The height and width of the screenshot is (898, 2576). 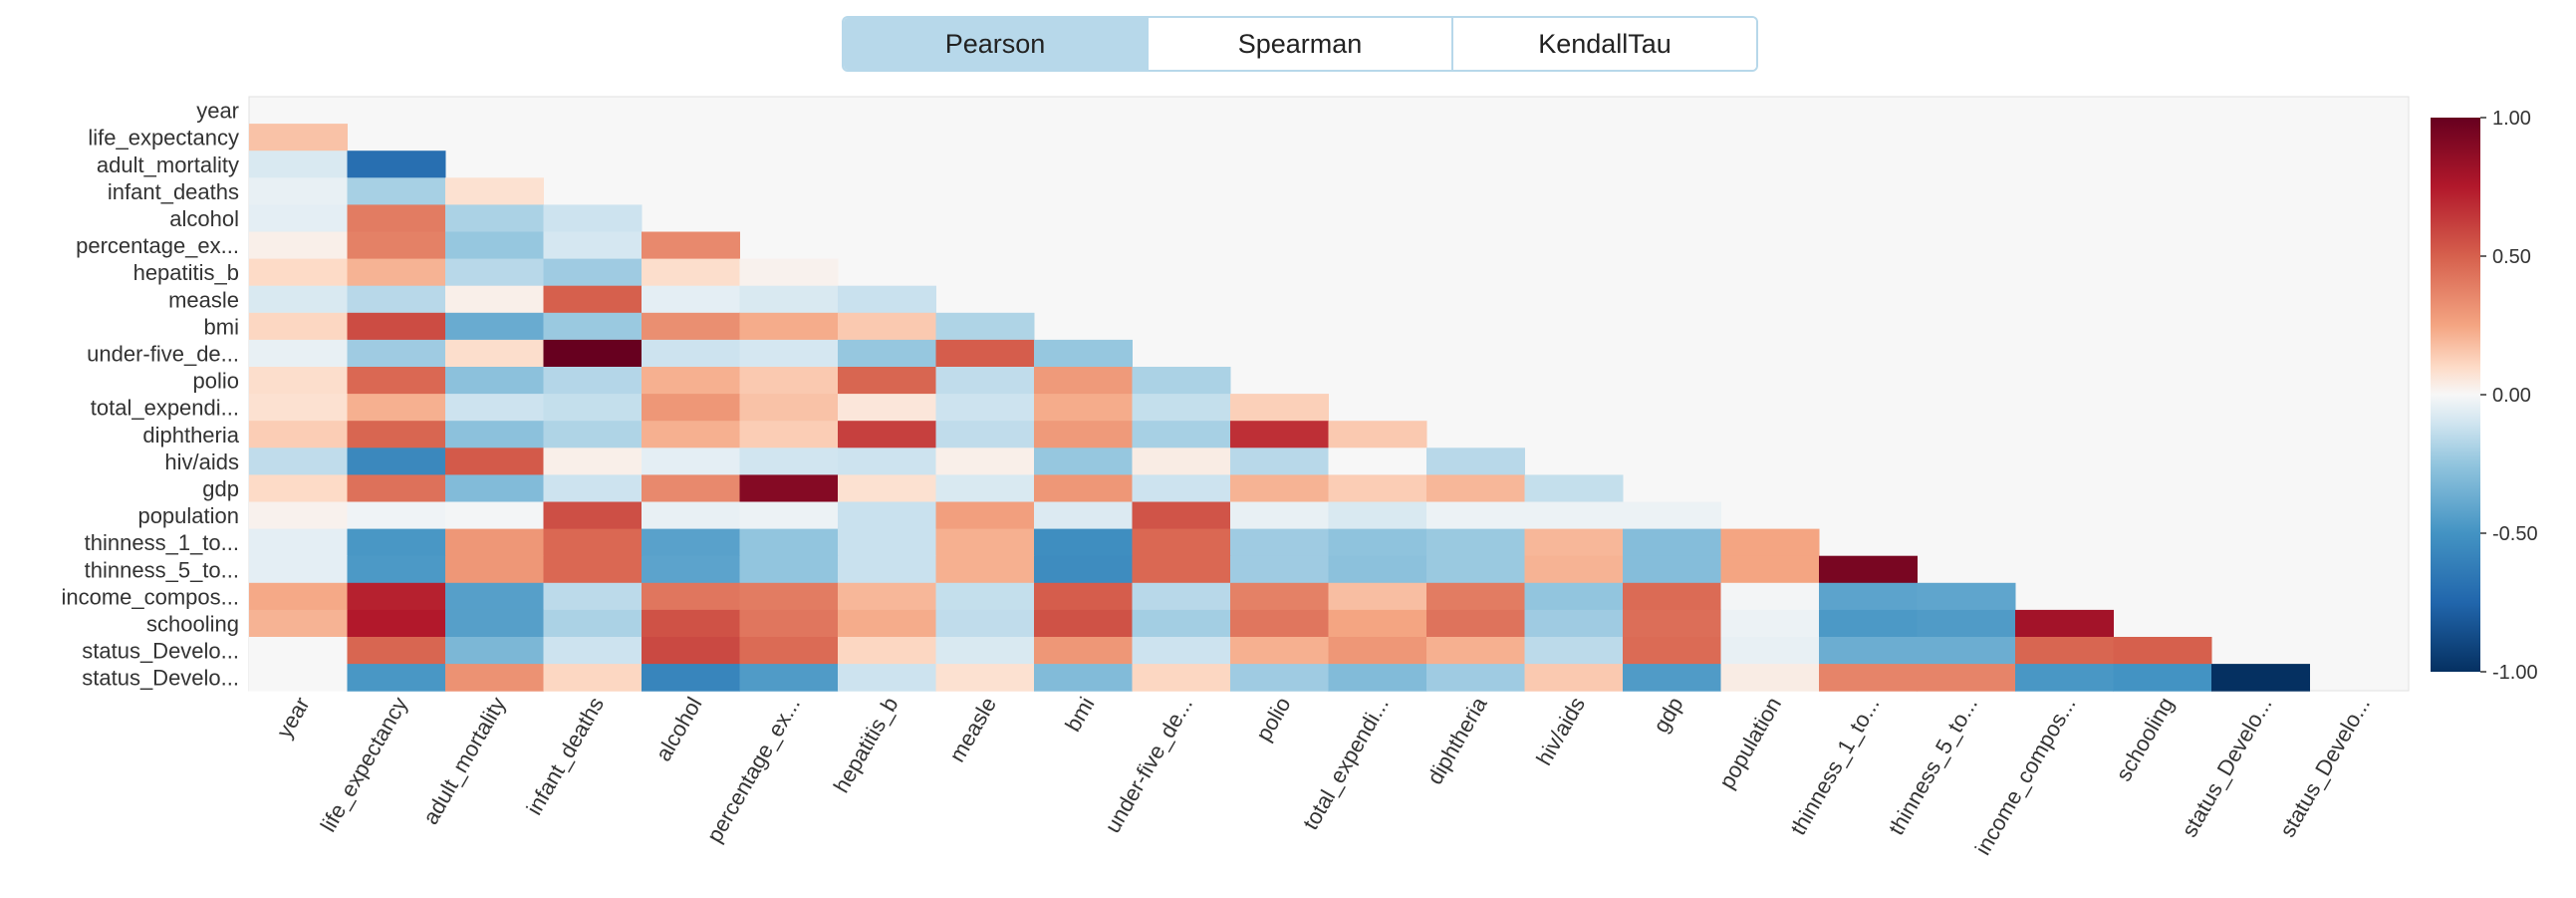 What do you see at coordinates (2064, 623) in the screenshot?
I see `heatmap-cell: schooling / income_compos...: 0.80` at bounding box center [2064, 623].